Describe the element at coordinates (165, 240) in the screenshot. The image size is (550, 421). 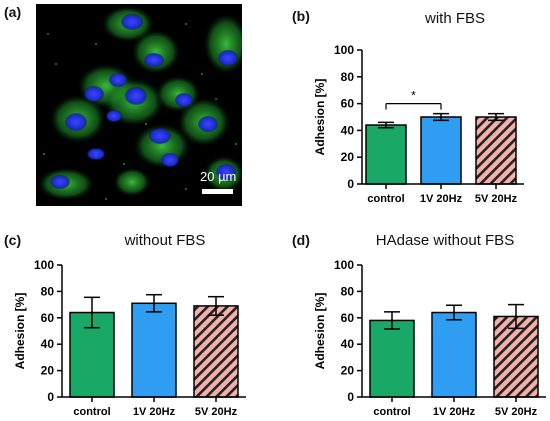
I see `panel-c-title: without FBS` at that location.